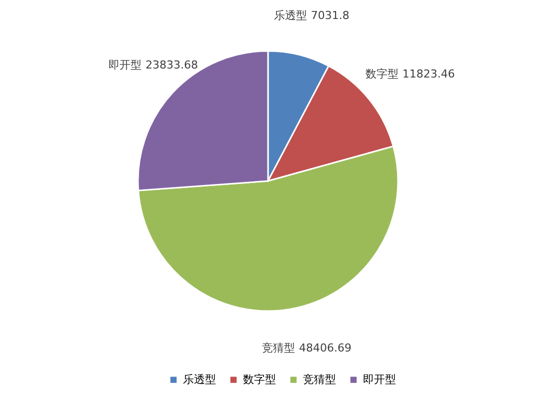 This screenshot has width=536, height=402. What do you see at coordinates (290, 15) in the screenshot?
I see `slice-label: 乐透型` at bounding box center [290, 15].